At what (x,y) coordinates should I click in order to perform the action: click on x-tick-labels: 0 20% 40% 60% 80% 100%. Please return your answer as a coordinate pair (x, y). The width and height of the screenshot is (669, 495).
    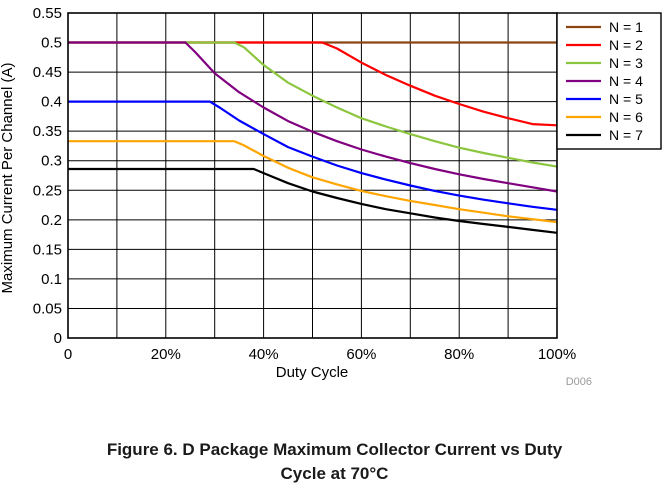
    Looking at the image, I should click on (320, 354).